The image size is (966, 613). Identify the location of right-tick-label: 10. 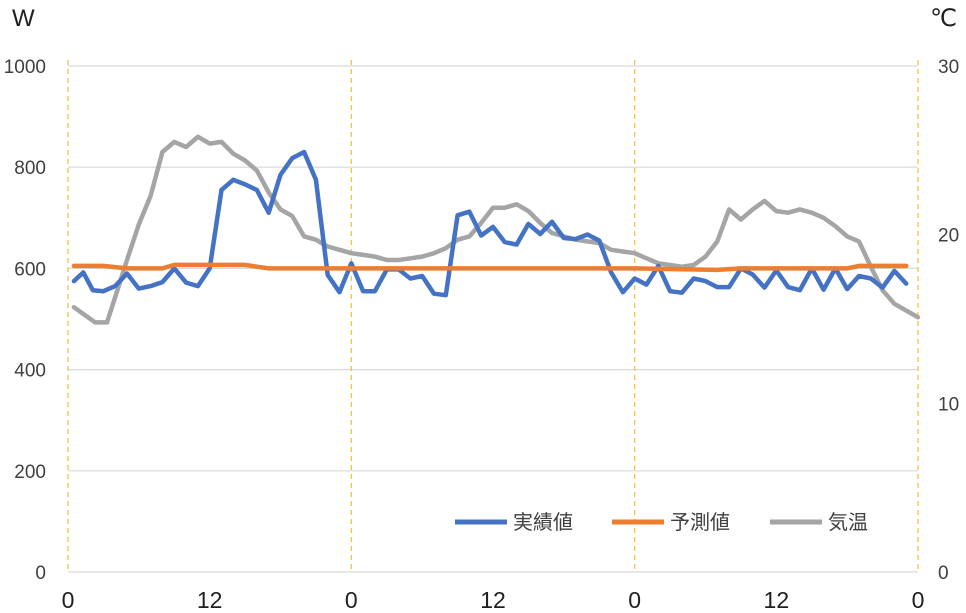
(948, 404).